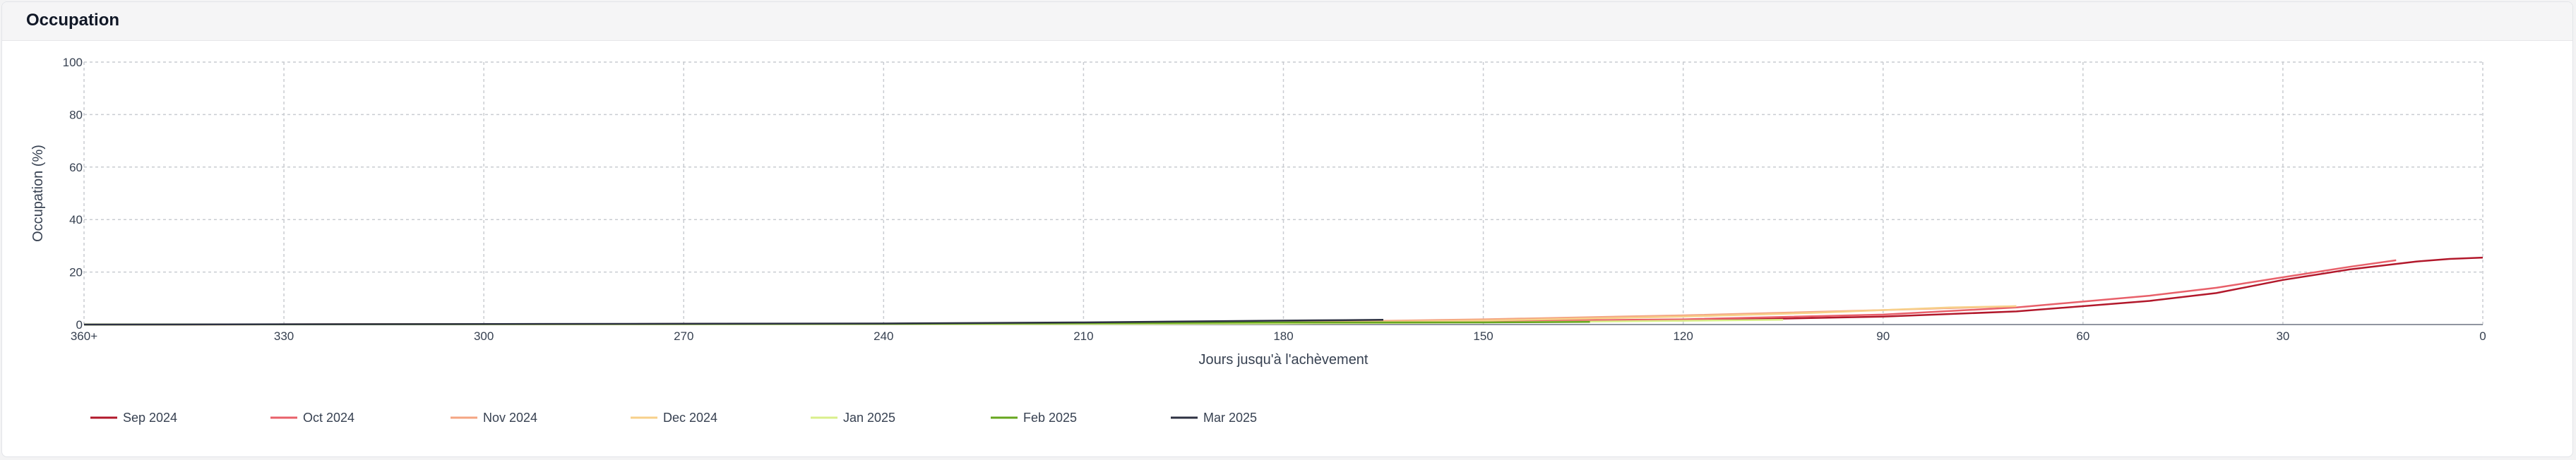 Image resolution: width=2576 pixels, height=460 pixels. Describe the element at coordinates (1883, 336) in the screenshot. I see `x-tick-label: 90` at that location.